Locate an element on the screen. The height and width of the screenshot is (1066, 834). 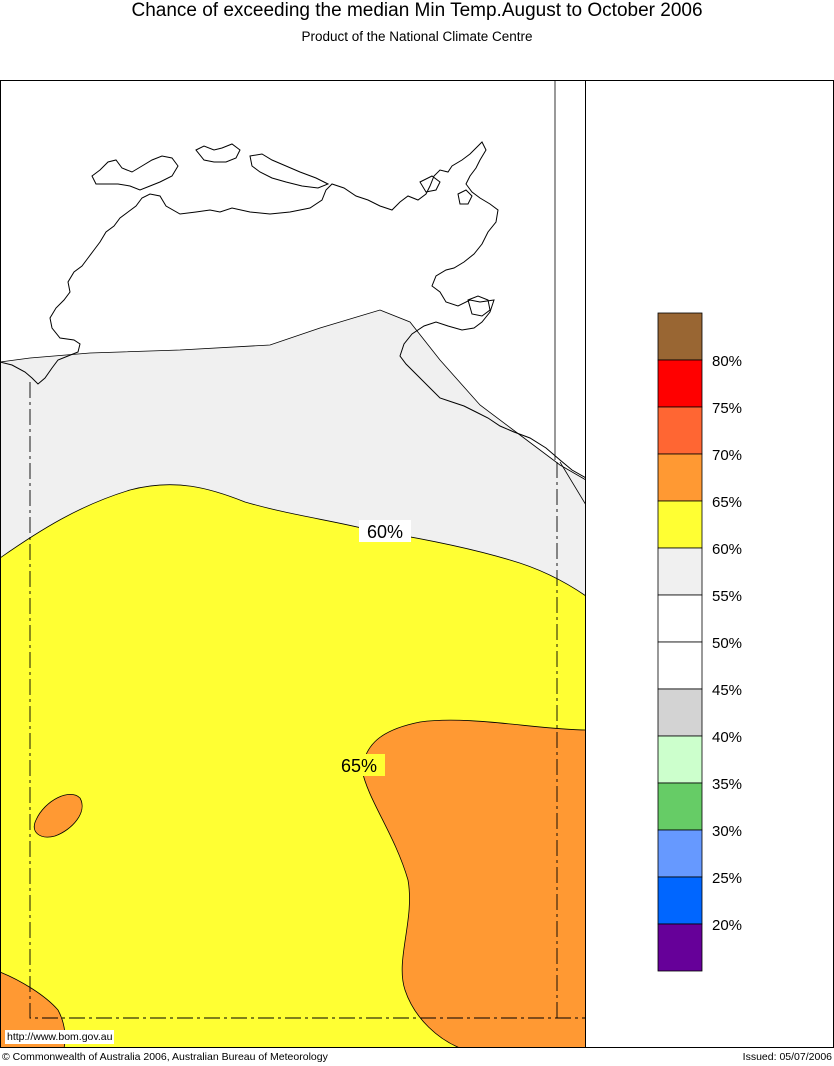
legend-label: 80% is located at coordinates (727, 361).